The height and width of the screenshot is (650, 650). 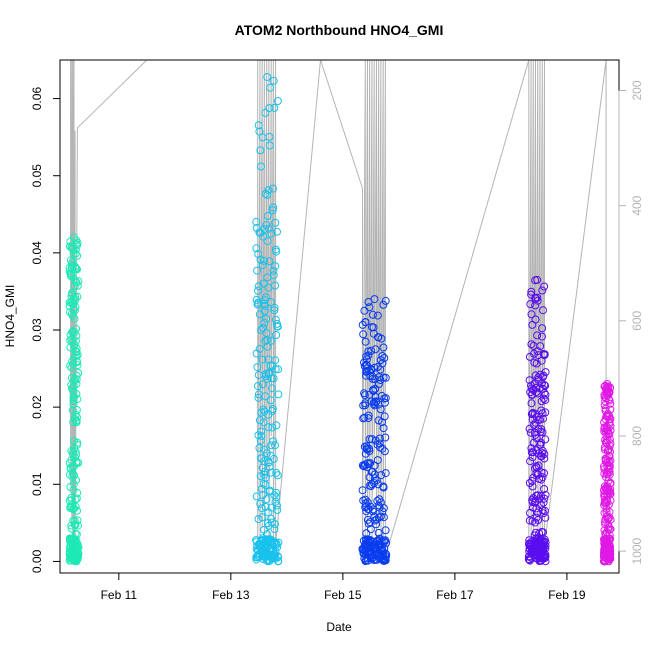 What do you see at coordinates (45, 330) in the screenshot?
I see `y-axis: 0.00 0.01 0.02 0.03 0.04 0.05 0.06` at bounding box center [45, 330].